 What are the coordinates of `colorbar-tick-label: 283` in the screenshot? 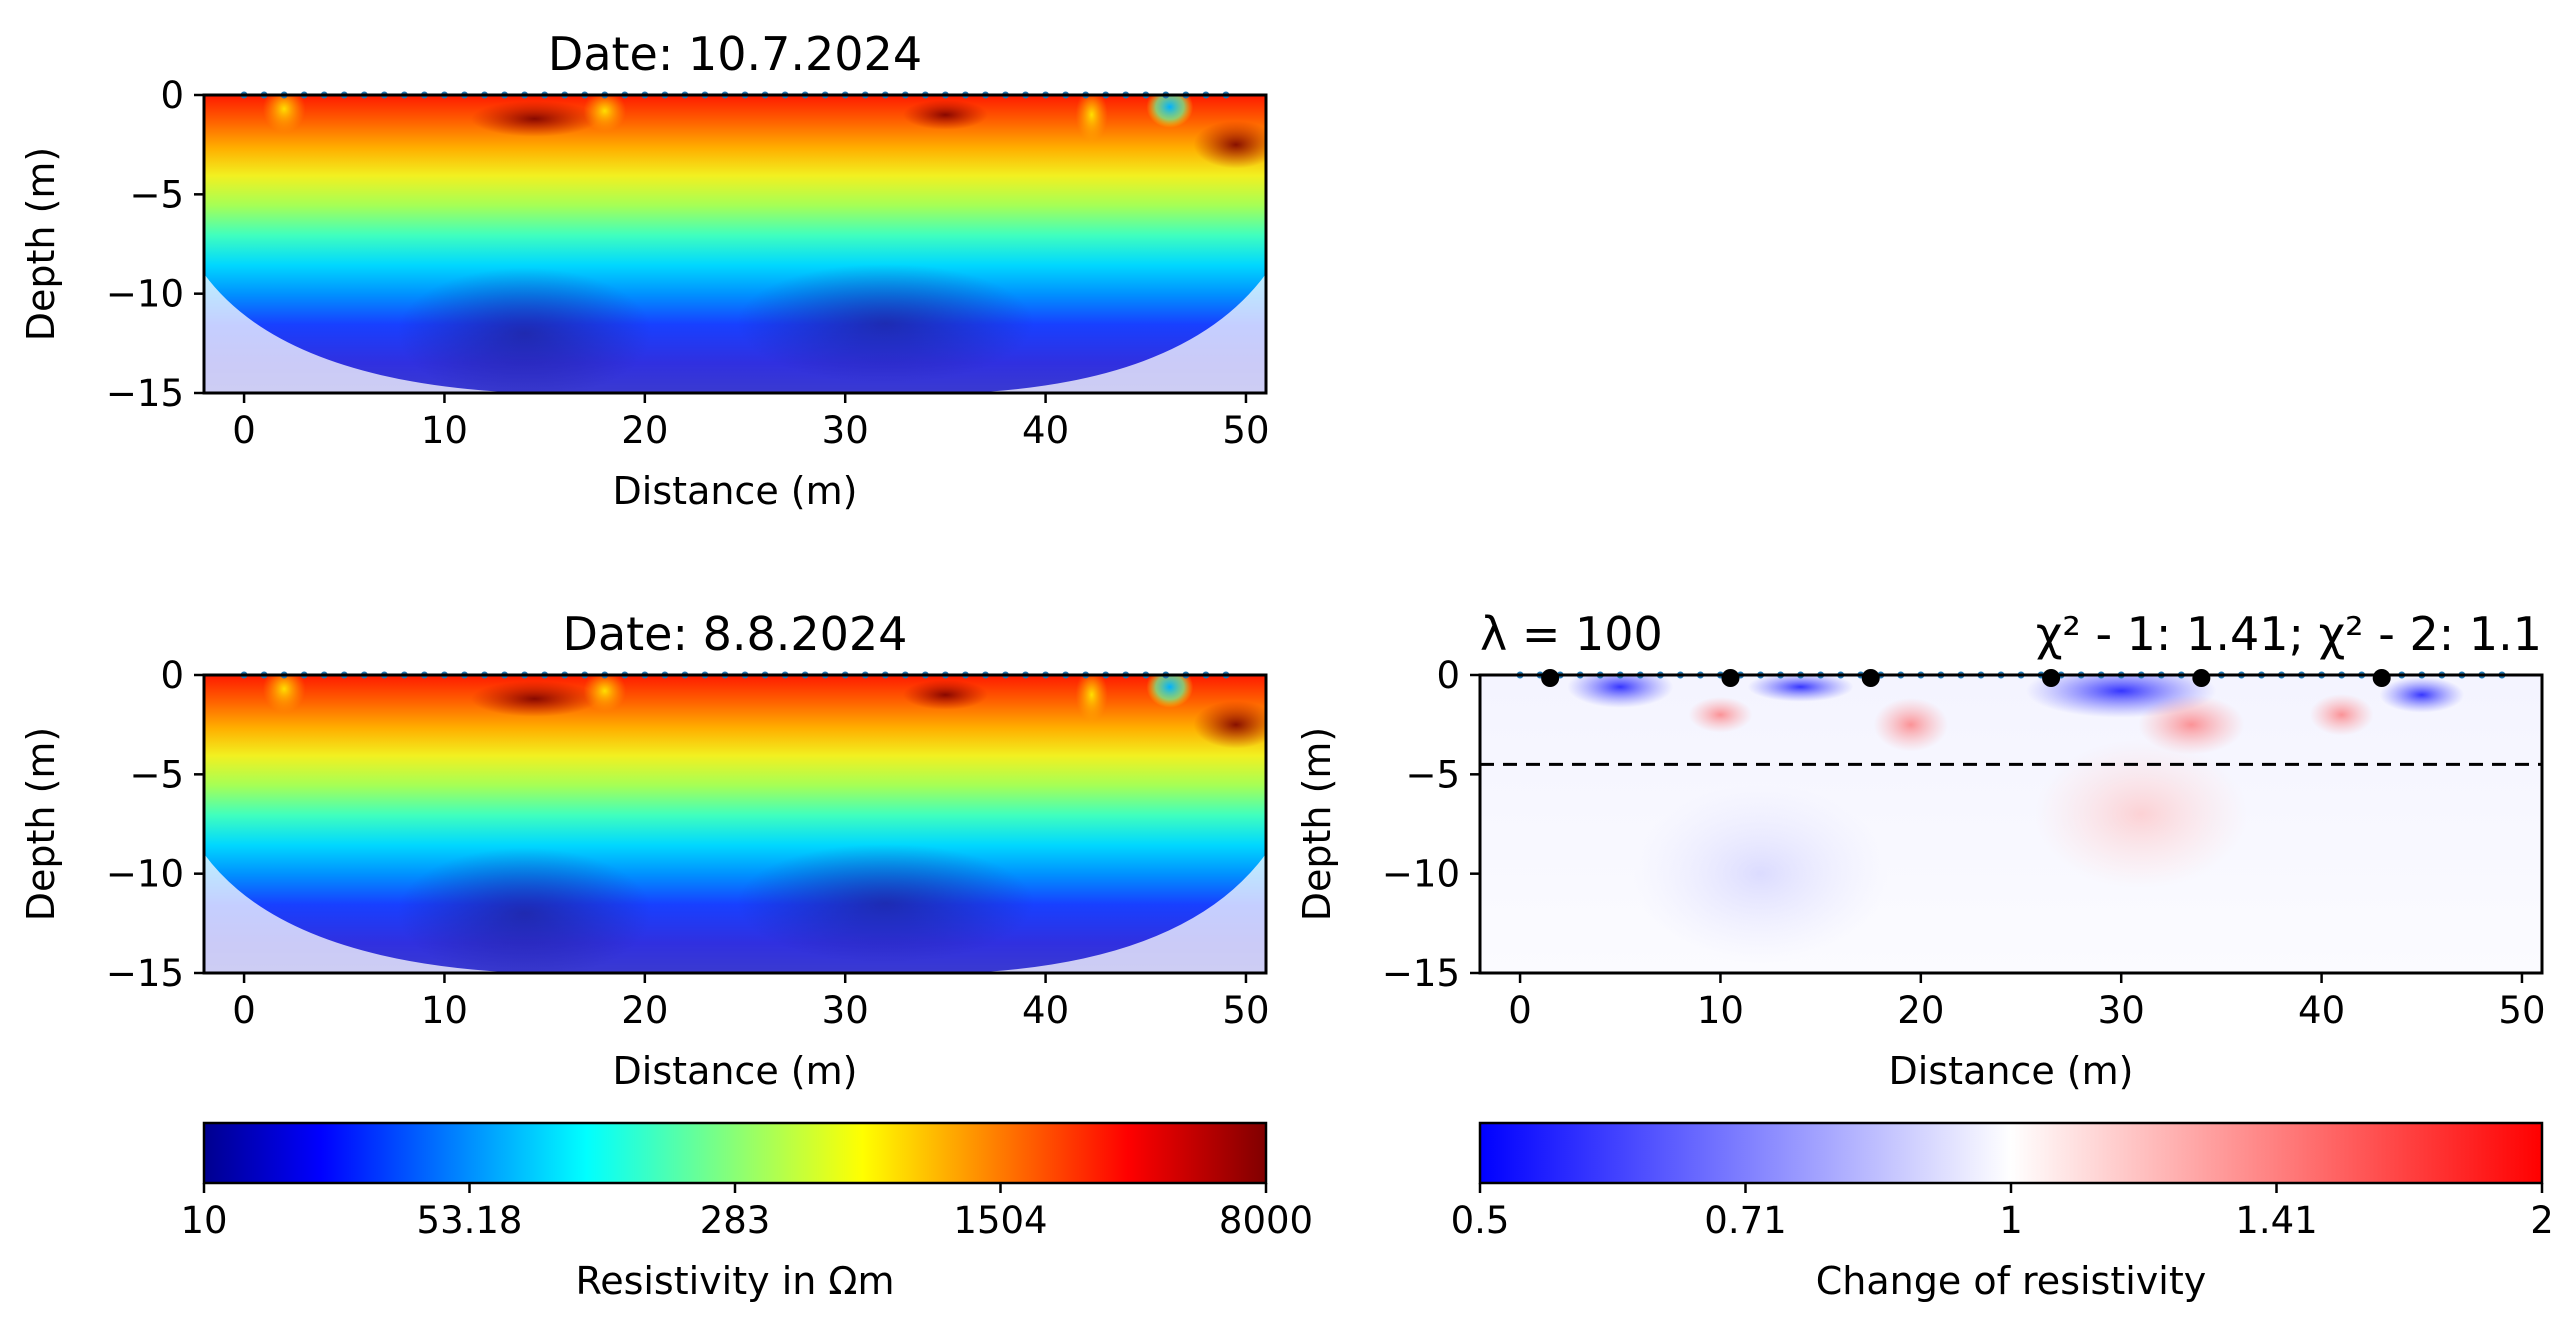 It's located at (735, 1220).